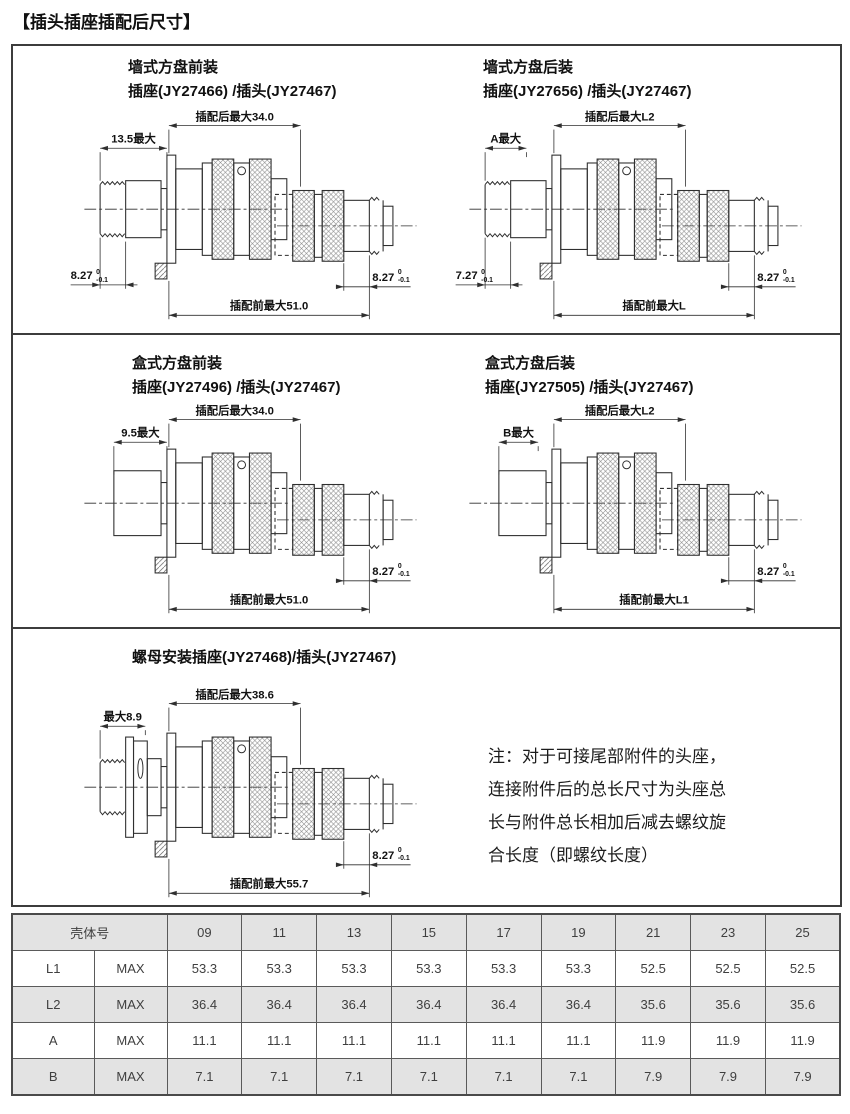  What do you see at coordinates (234, 695) in the screenshot?
I see `dim-mated-length: 插配后最大38.6` at bounding box center [234, 695].